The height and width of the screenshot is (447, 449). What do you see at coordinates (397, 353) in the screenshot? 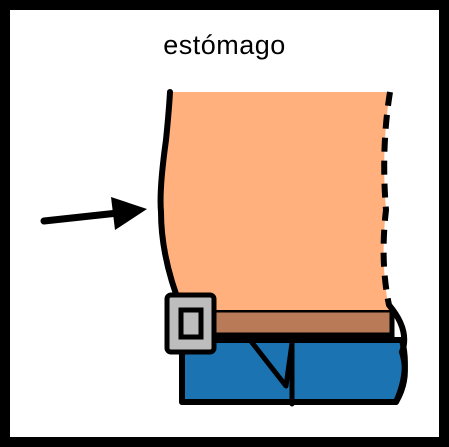
I see `front-belly-outline` at bounding box center [397, 353].